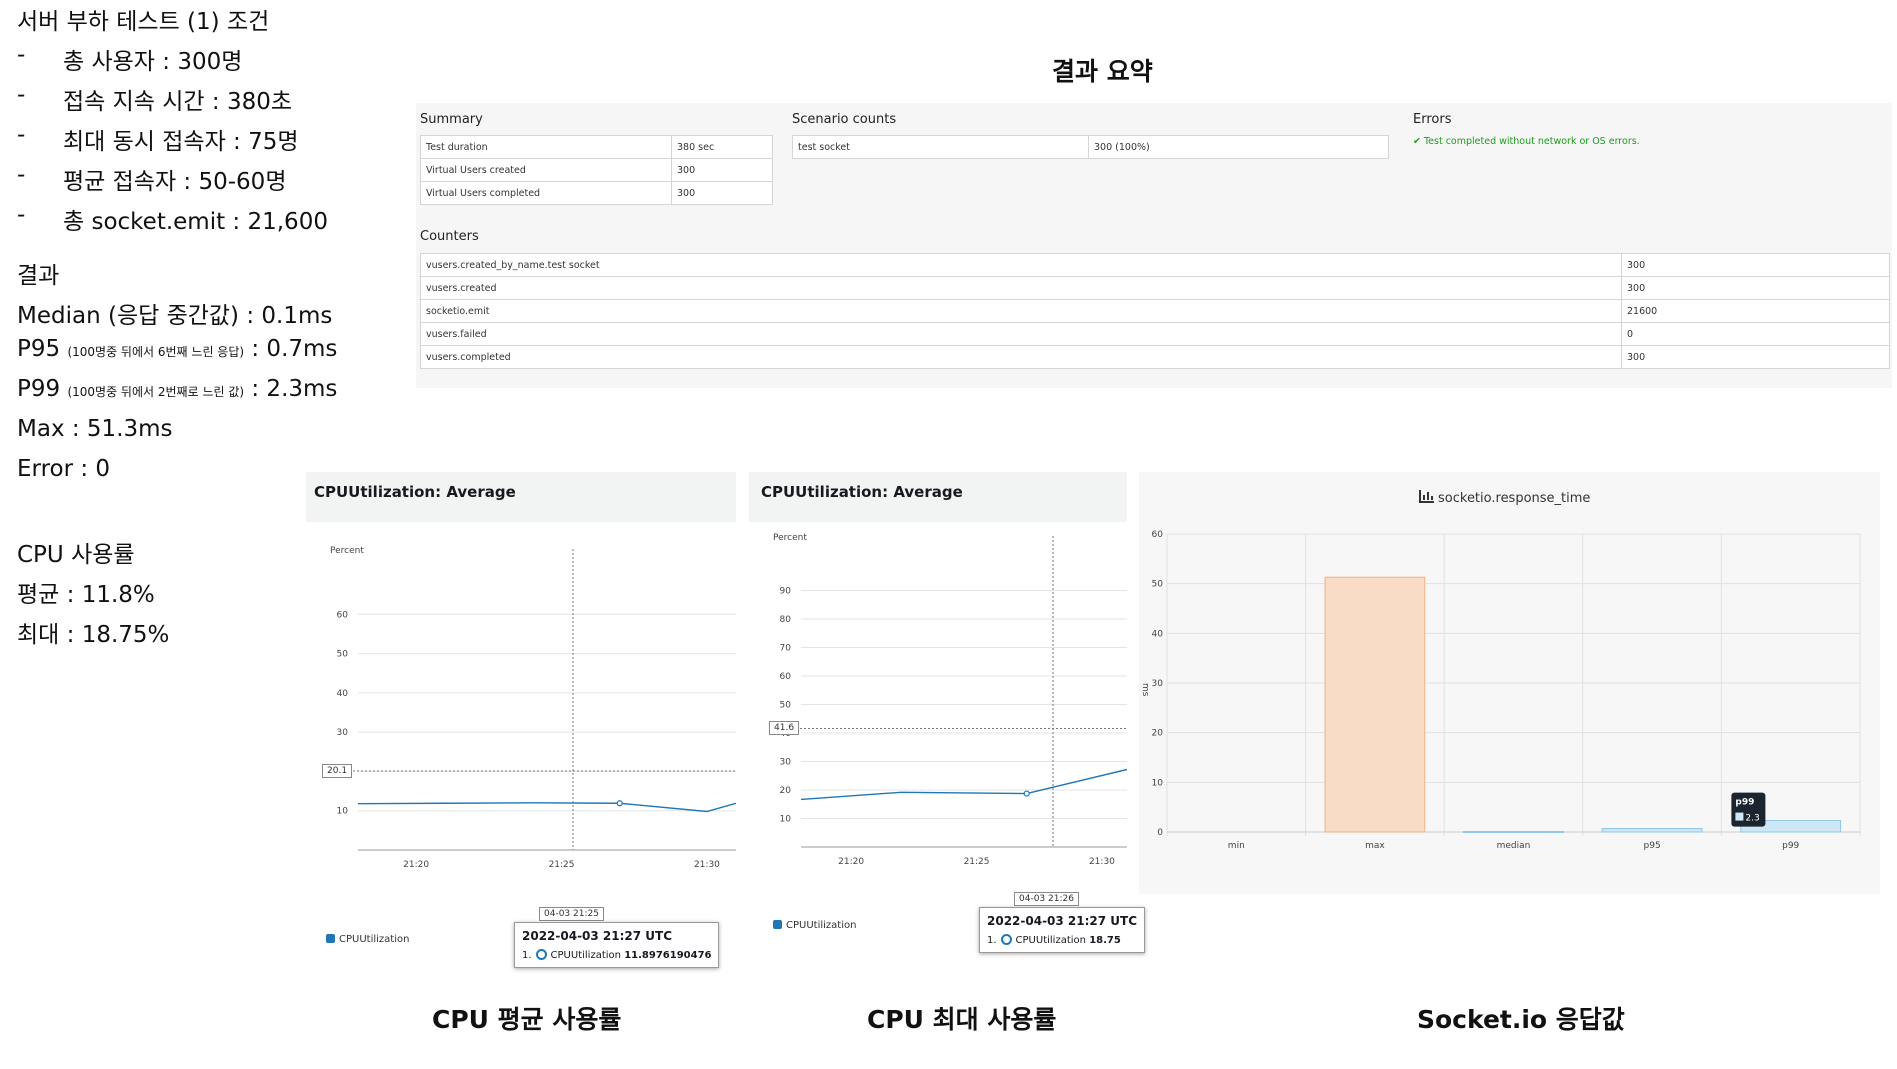 This screenshot has height=1069, width=1897. Describe the element at coordinates (1155, 334) in the screenshot. I see `table-row: vusers.failed 0` at that location.